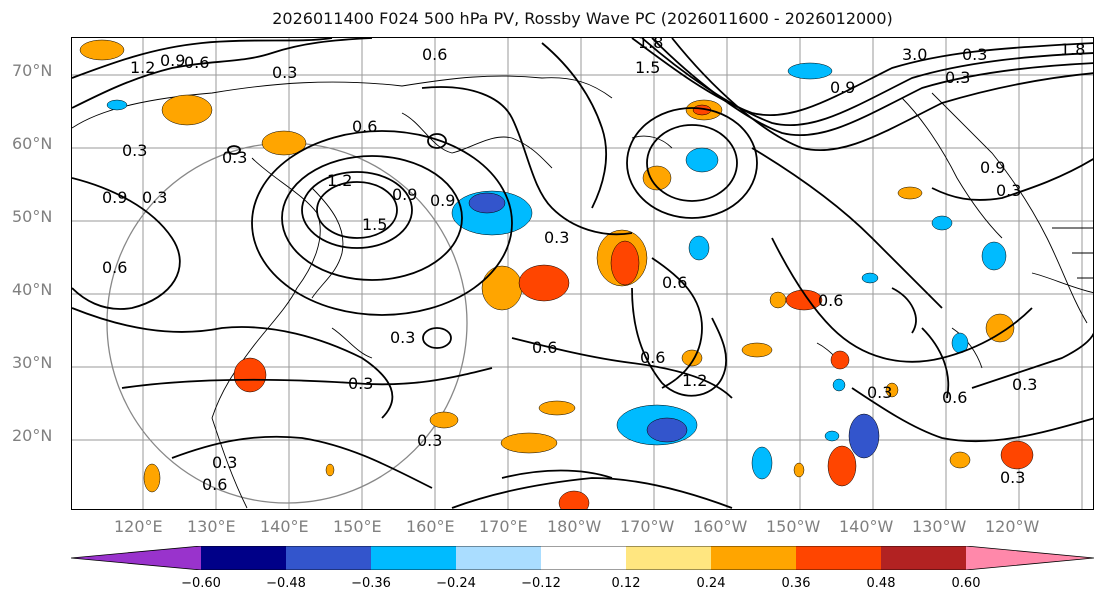  What do you see at coordinates (541, 583) in the screenshot?
I see `colorbar-tick: −0.12` at bounding box center [541, 583].